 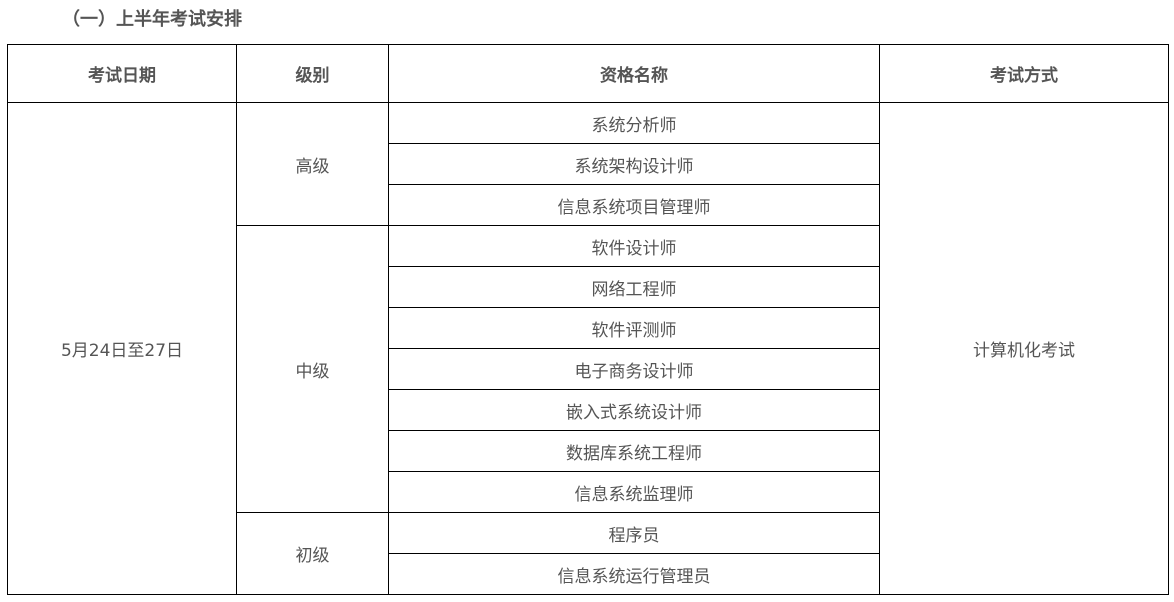 I want to click on qualification-cell: 信息系统运行管理员, so click(x=634, y=574).